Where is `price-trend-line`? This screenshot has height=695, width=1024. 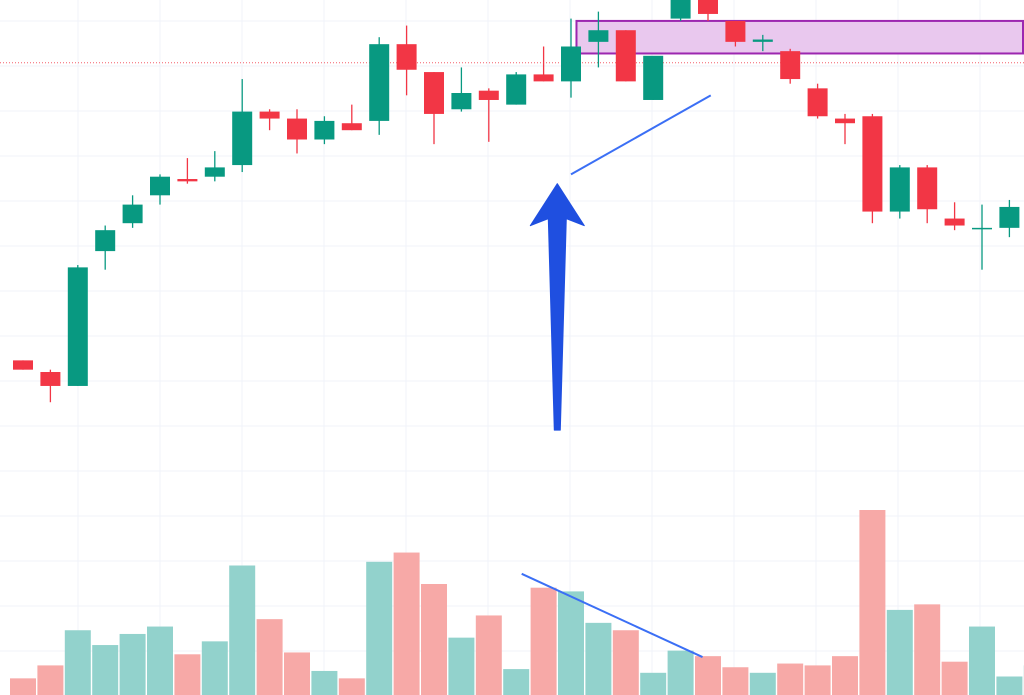
price-trend-line is located at coordinates (641, 135).